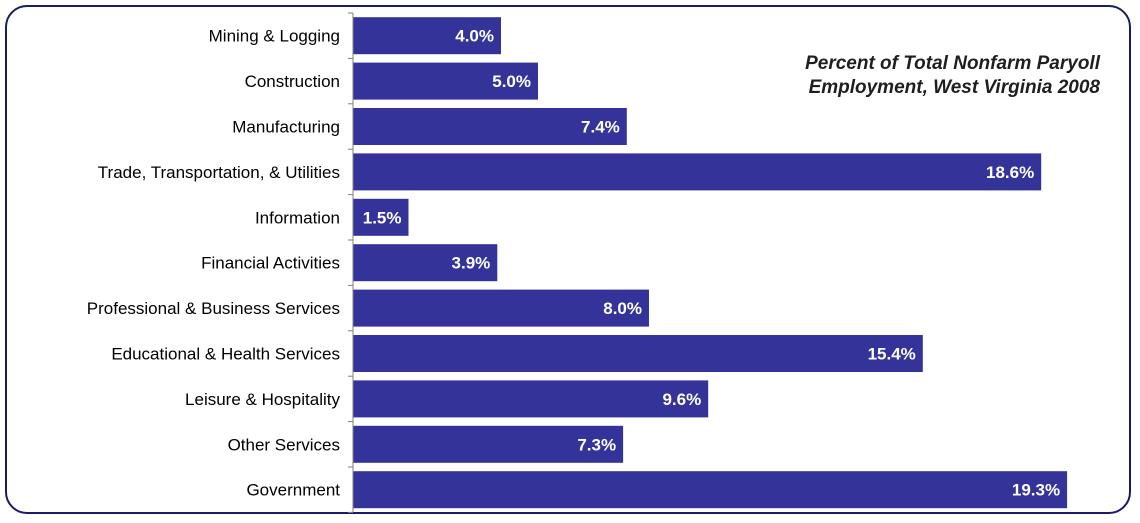  I want to click on category-label-6: Professional & Business Services, so click(213, 308).